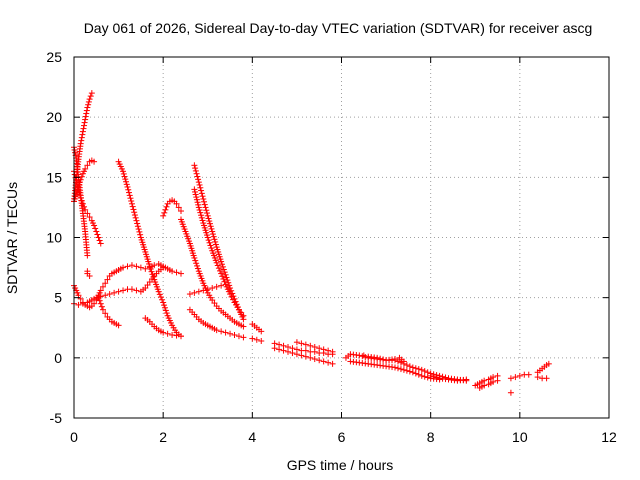 The height and width of the screenshot is (480, 640). I want to click on y-tick-label: 20, so click(54, 117).